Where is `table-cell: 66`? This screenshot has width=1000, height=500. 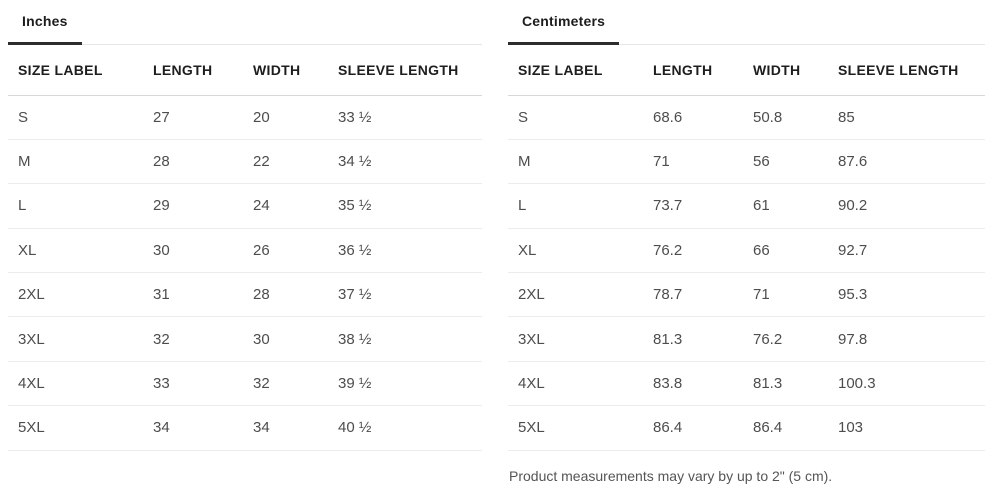
table-cell: 66 is located at coordinates (785, 251).